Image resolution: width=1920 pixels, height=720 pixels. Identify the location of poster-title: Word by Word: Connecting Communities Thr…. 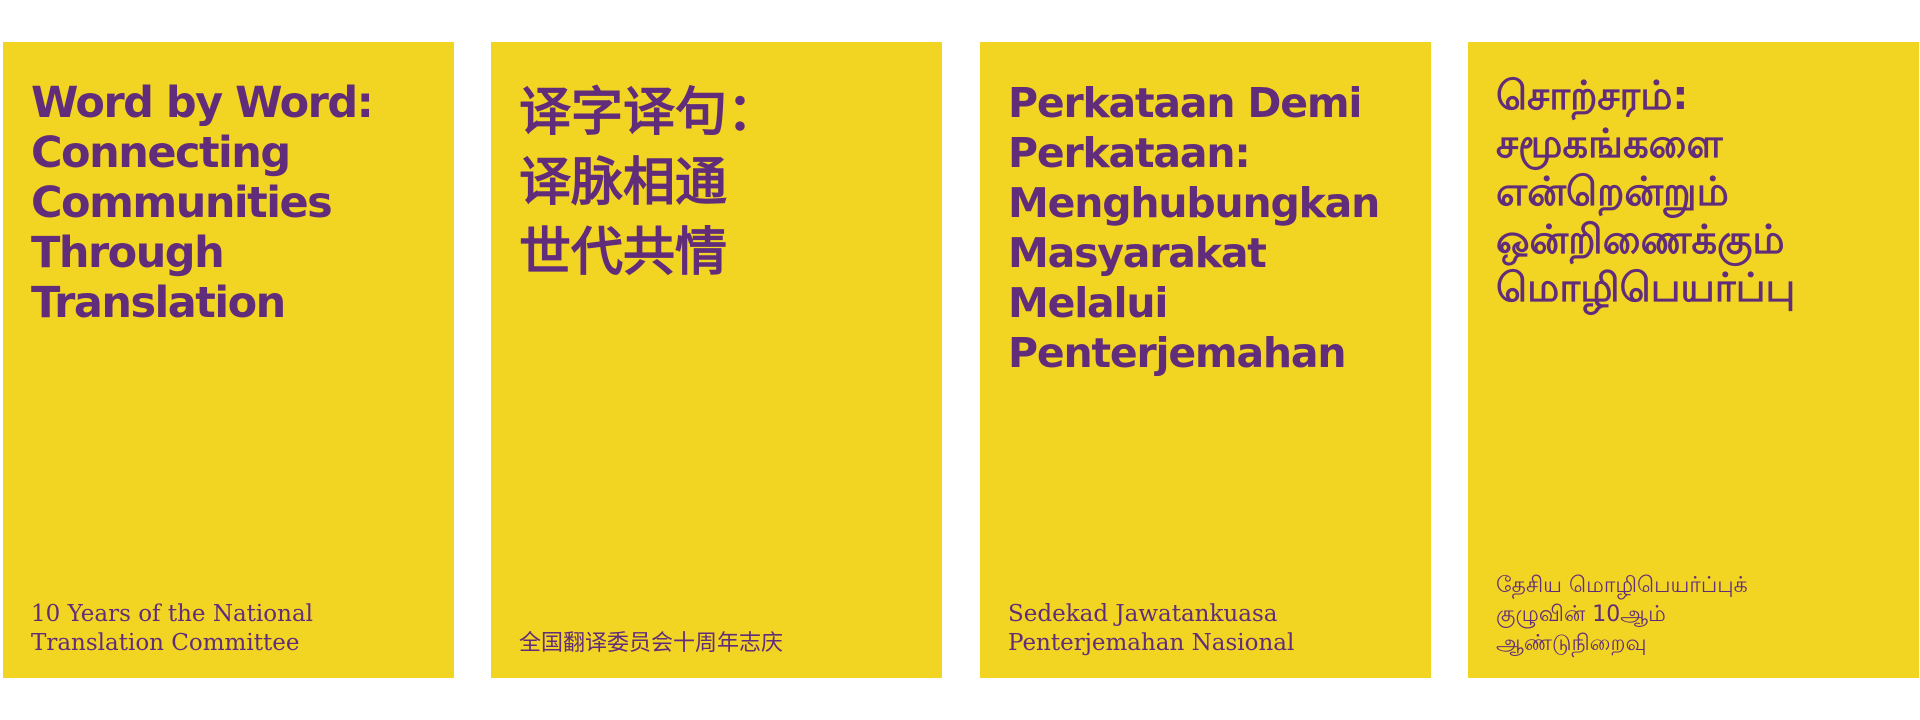
(202, 203).